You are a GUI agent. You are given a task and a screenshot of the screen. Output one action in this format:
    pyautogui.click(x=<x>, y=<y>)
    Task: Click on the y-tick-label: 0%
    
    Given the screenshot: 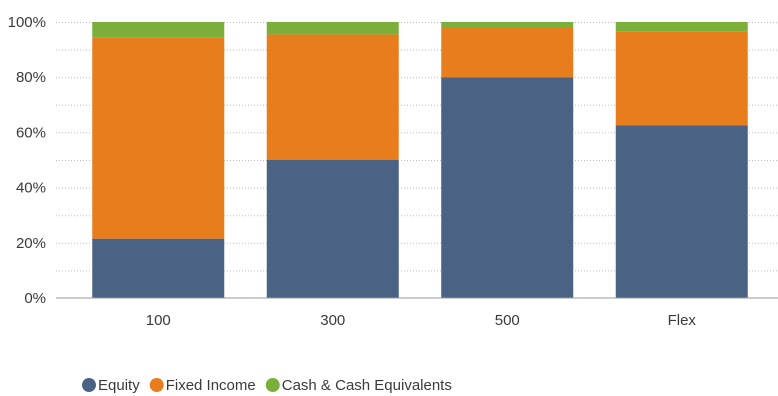 What is the action you would take?
    pyautogui.click(x=35, y=298)
    